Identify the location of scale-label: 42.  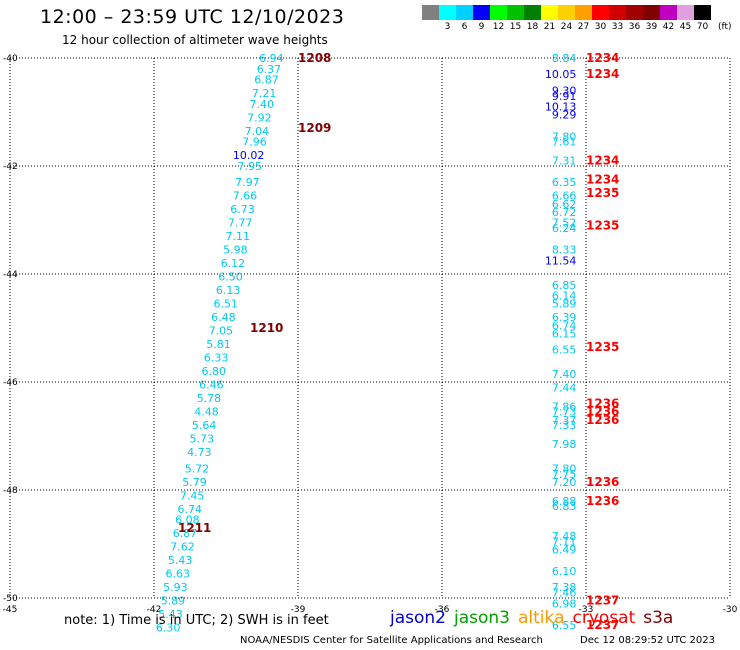
(668, 27).